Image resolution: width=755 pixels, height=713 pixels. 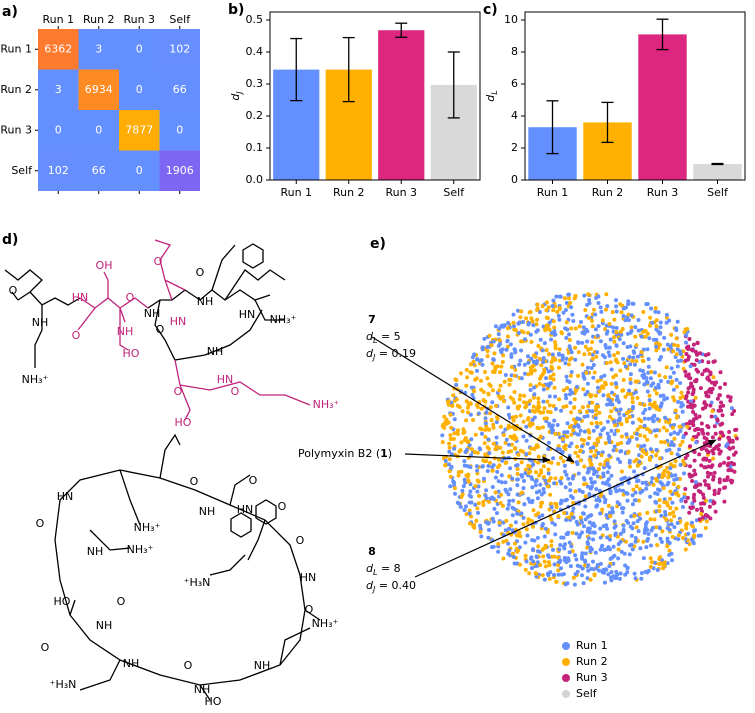 What do you see at coordinates (635, 96) in the screenshot?
I see `plot-frame` at bounding box center [635, 96].